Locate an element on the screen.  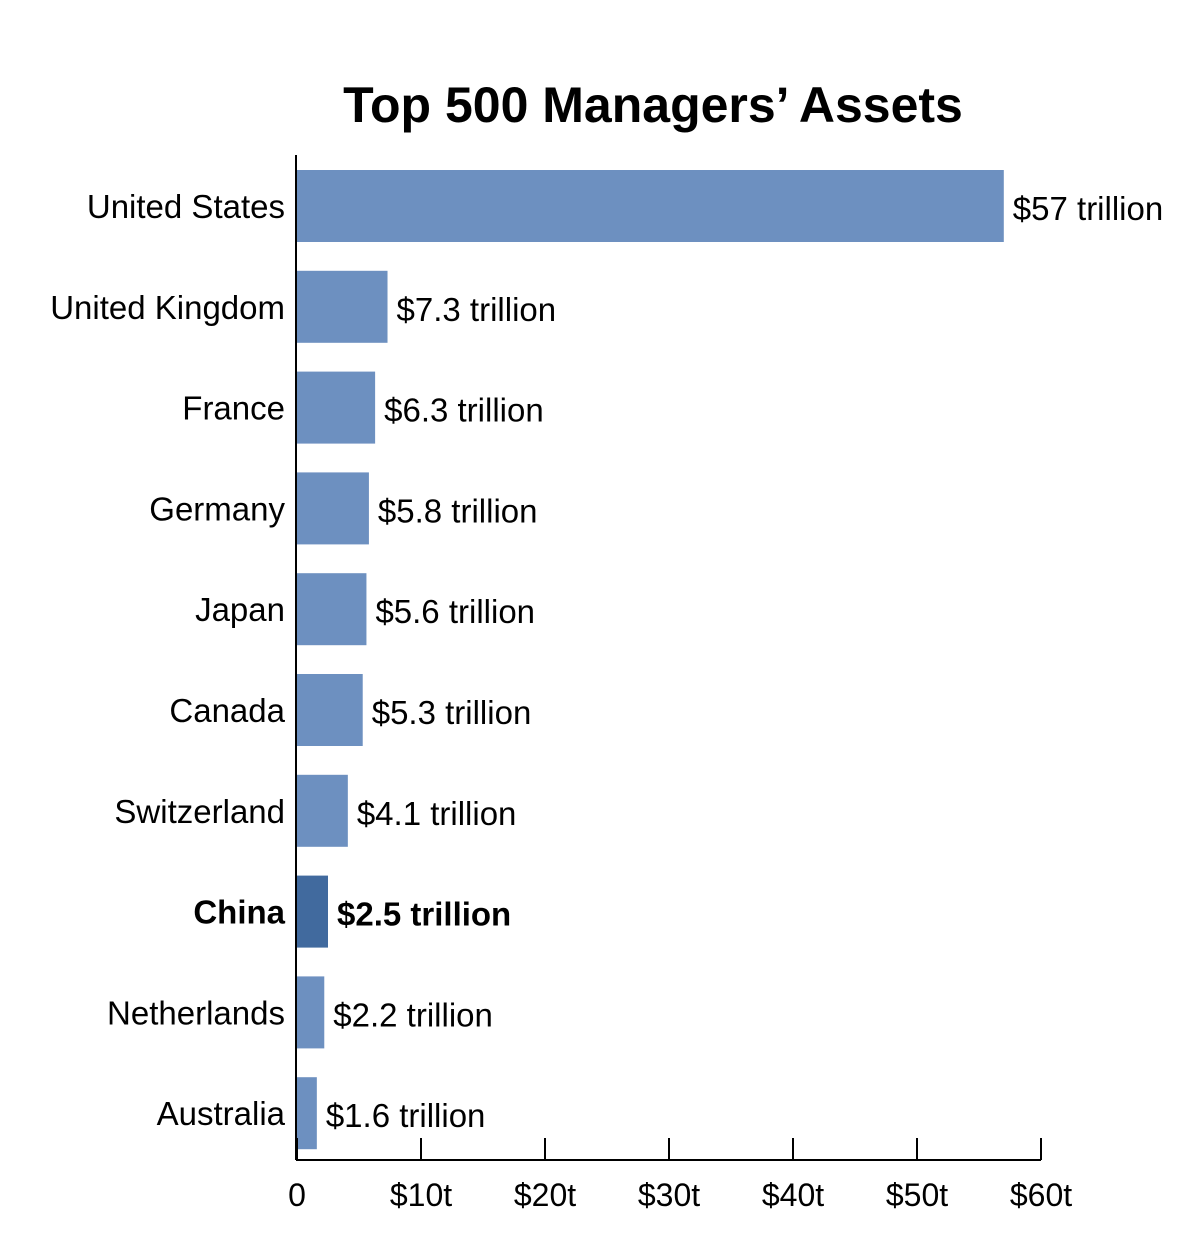
value-label-canada: $5.3 trillion is located at coordinates (452, 712).